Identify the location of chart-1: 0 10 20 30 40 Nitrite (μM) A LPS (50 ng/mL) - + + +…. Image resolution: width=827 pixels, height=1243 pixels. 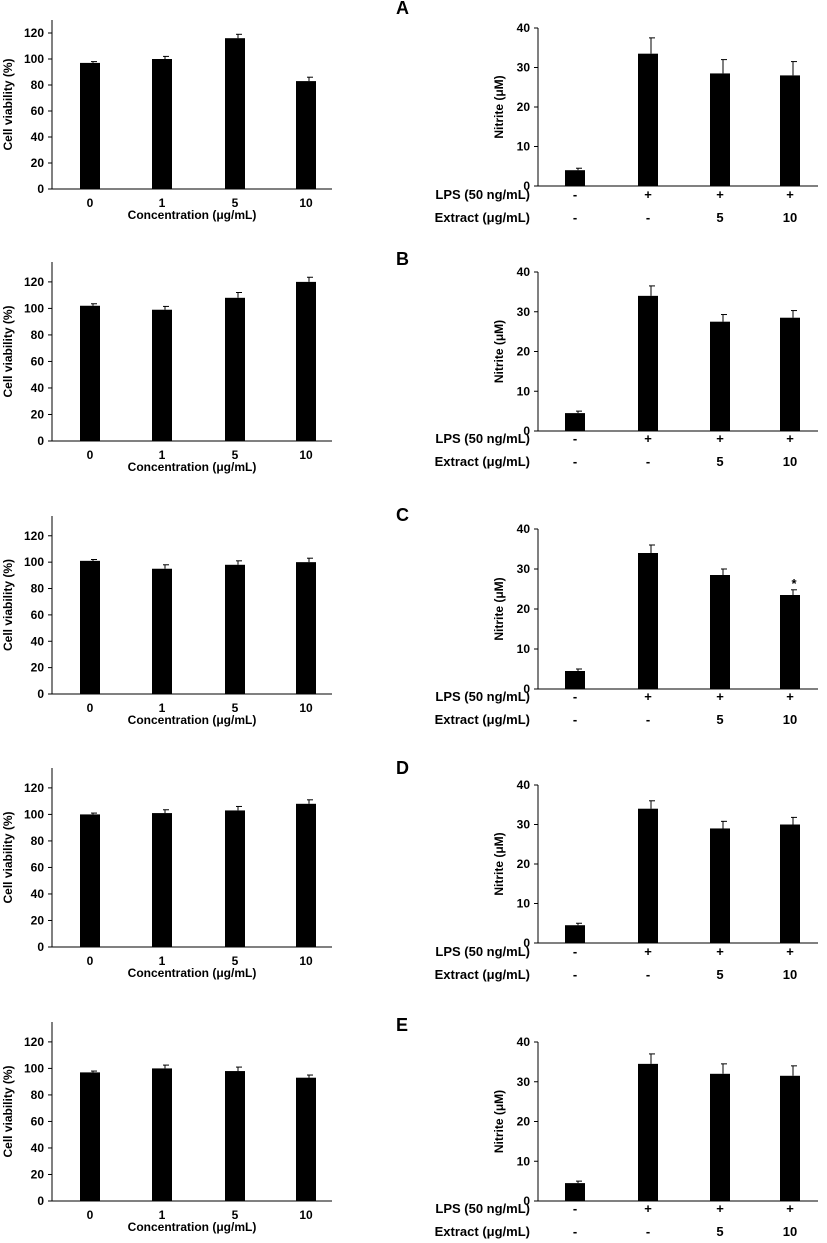
(607, 112).